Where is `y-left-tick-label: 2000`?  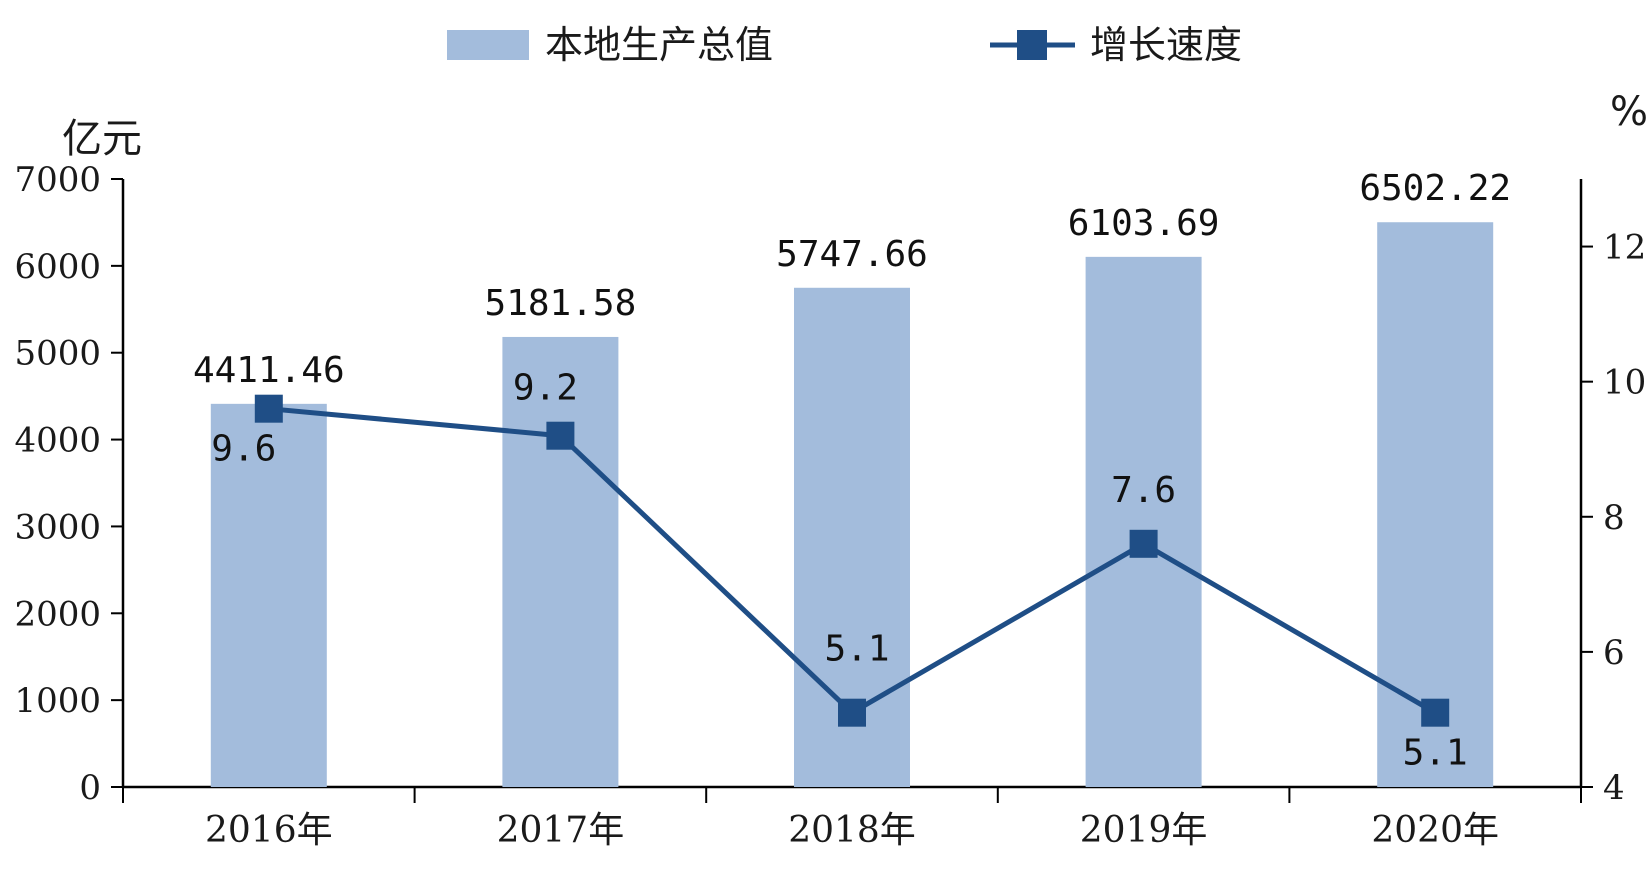 y-left-tick-label: 2000 is located at coordinates (57, 614).